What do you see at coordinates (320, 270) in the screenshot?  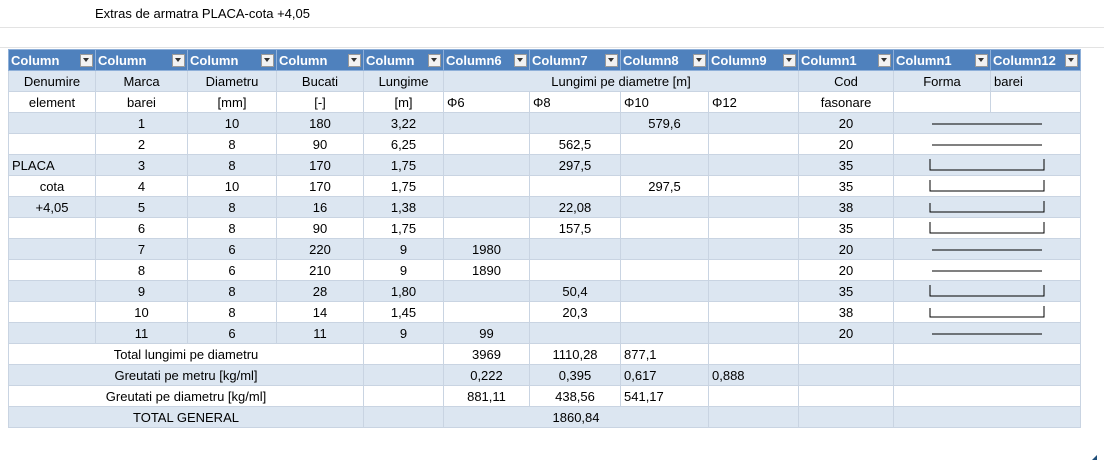 I see `cell-bucati: 210` at bounding box center [320, 270].